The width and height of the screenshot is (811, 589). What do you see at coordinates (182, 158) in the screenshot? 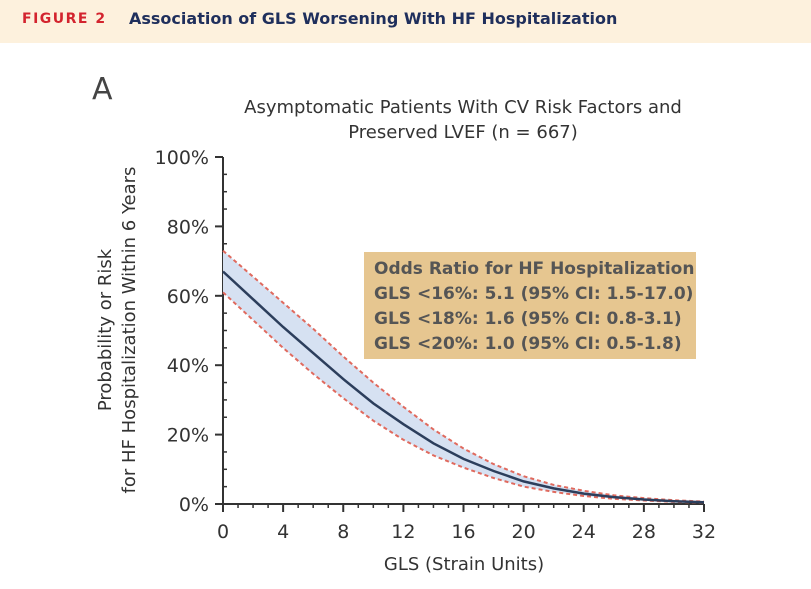
I see `y-tick-label: 100%` at bounding box center [182, 158].